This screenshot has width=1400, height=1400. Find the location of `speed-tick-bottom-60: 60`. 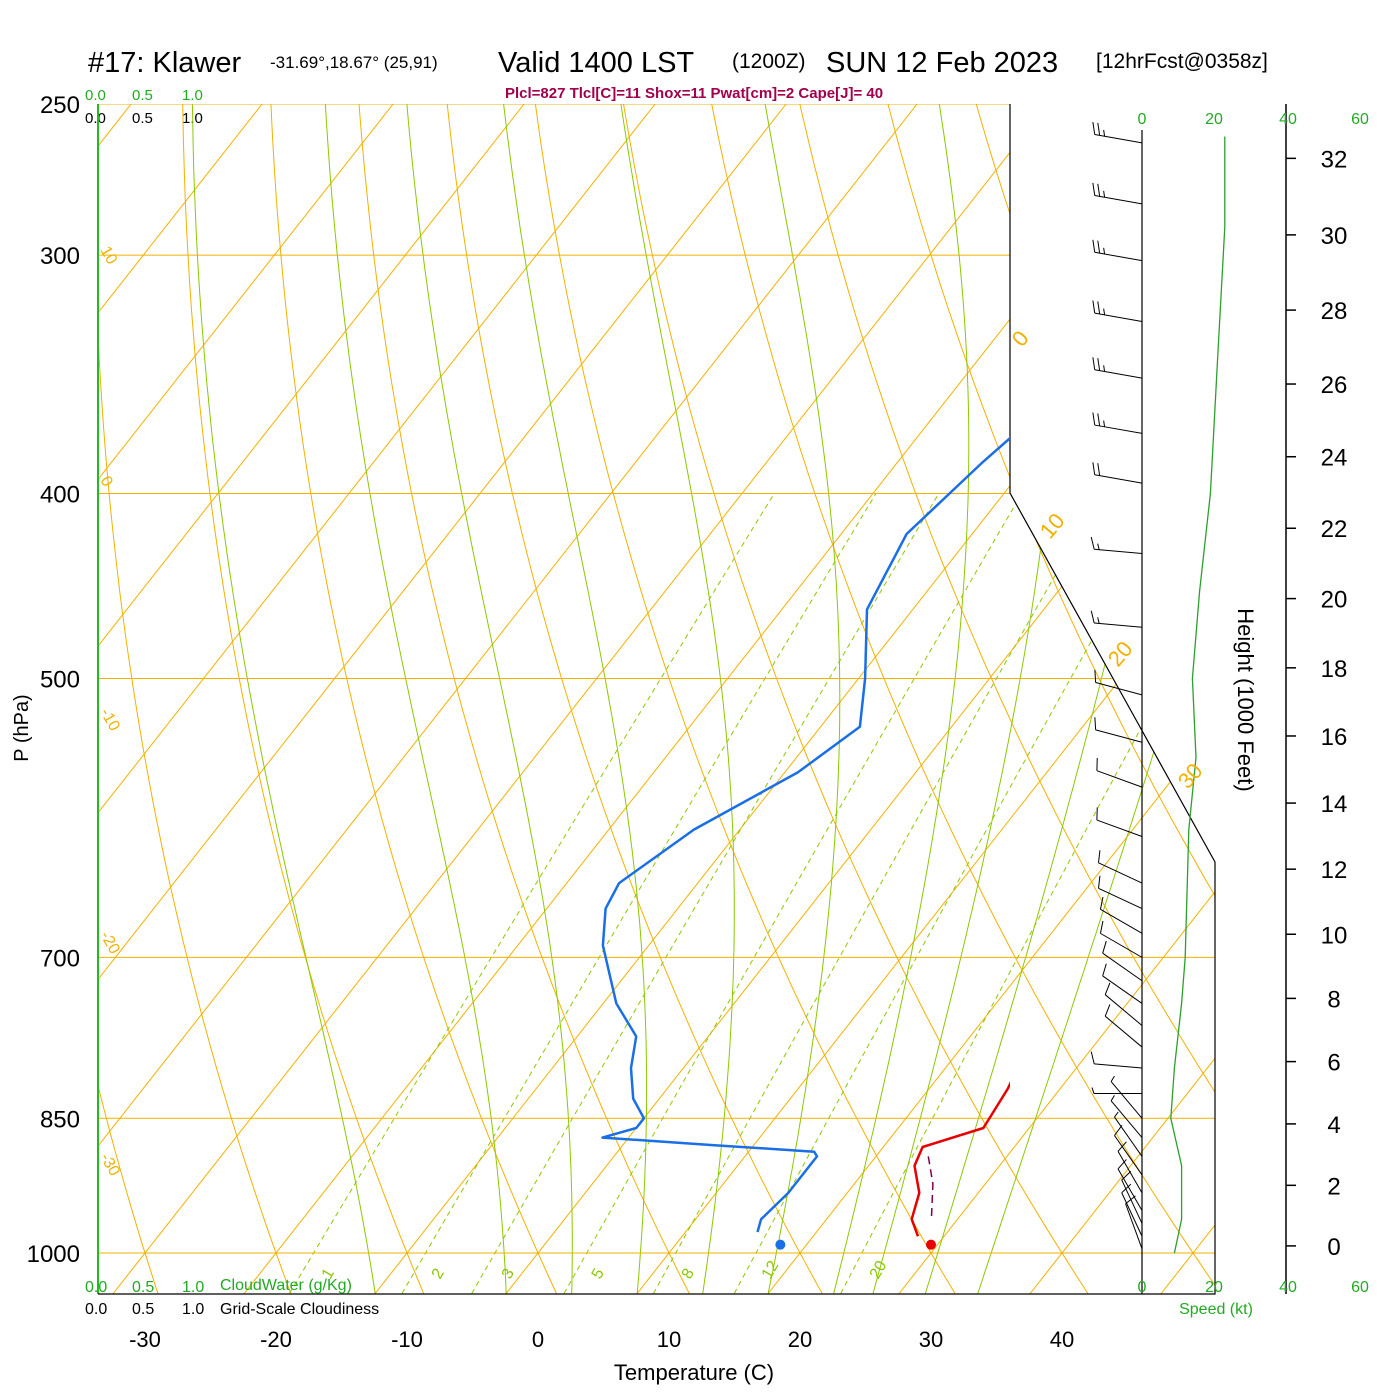

speed-tick-bottom-60: 60 is located at coordinates (1360, 1287).